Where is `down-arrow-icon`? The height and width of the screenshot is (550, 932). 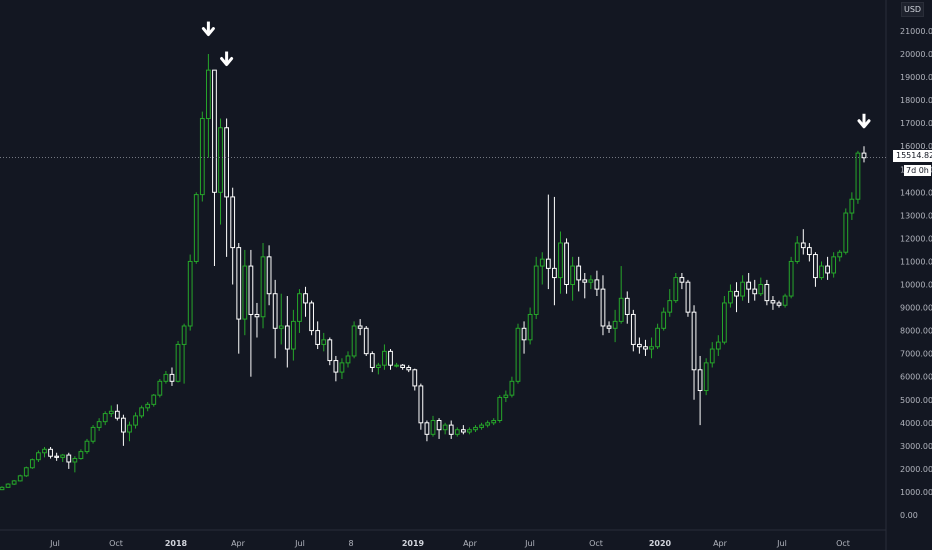
down-arrow-icon is located at coordinates (208, 29).